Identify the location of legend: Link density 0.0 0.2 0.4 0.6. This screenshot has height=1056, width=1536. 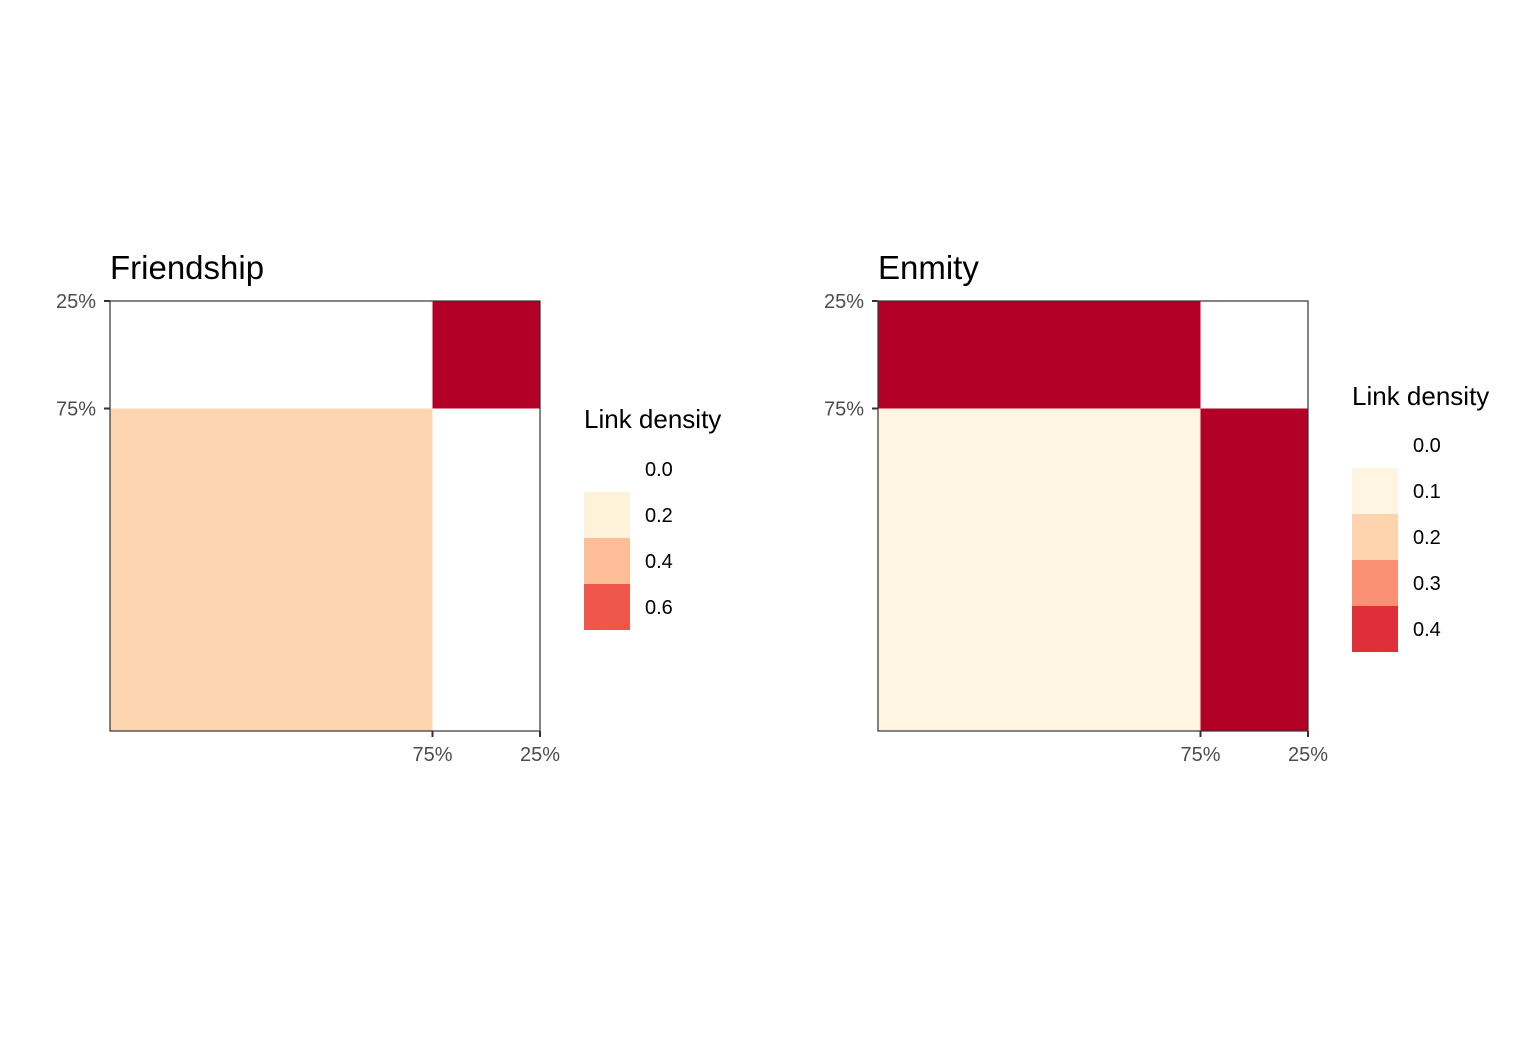
(652, 517).